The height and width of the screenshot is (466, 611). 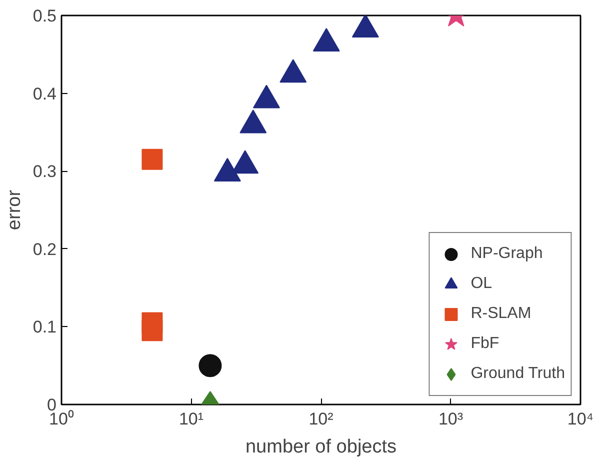 I want to click on y-tick-label: 0.5, so click(x=44, y=16).